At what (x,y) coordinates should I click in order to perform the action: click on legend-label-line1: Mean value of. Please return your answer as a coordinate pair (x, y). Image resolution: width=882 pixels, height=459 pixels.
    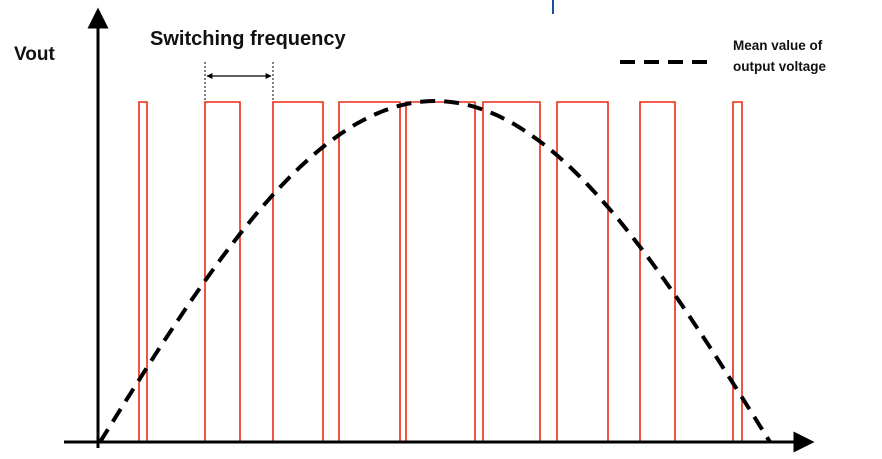
    Looking at the image, I should click on (778, 45).